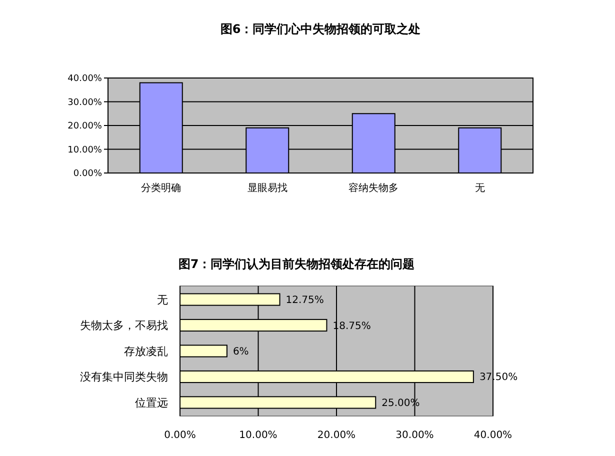 The image size is (615, 456). Describe the element at coordinates (85, 103) in the screenshot. I see `y-tick-label: 30.00%` at that location.